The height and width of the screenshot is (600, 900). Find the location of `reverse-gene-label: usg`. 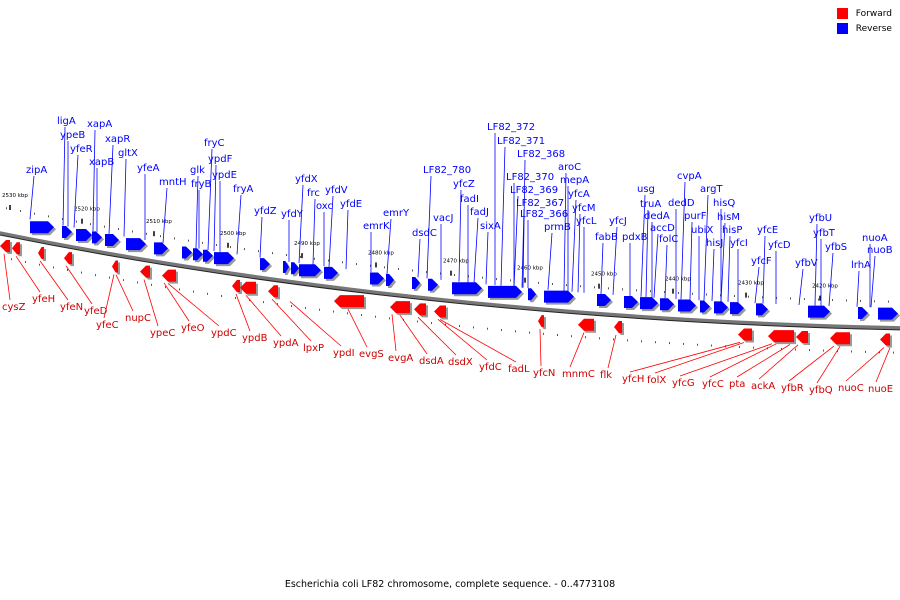

reverse-gene-label: usg is located at coordinates (646, 189).